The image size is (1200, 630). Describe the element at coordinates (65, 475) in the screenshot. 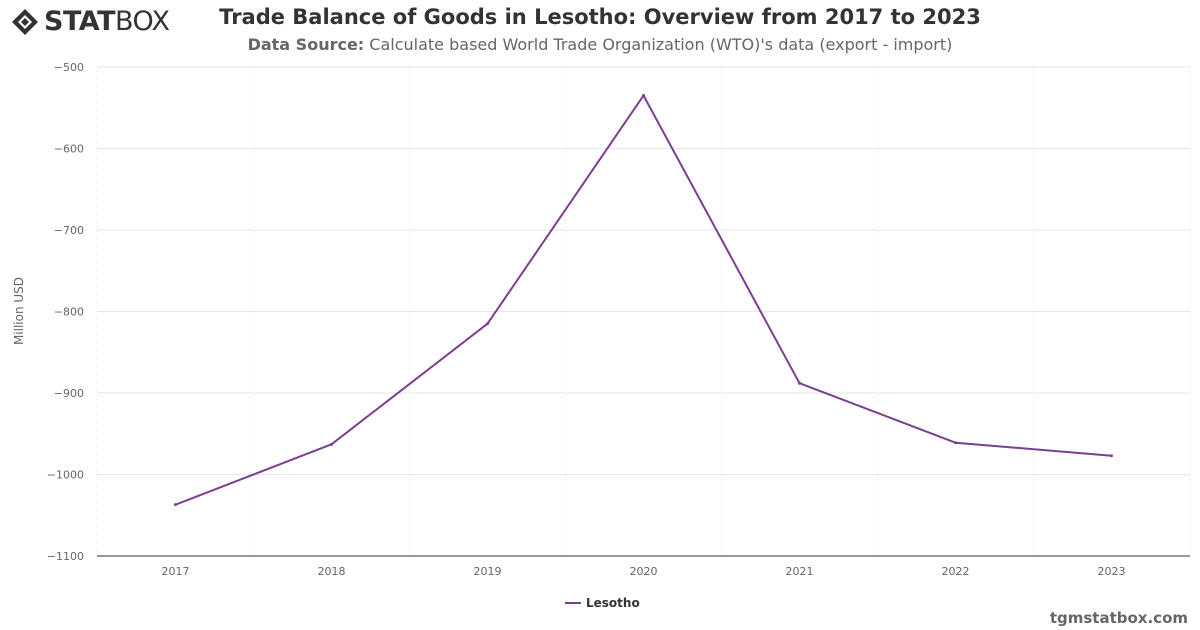

I see `y-tick-label: −1000` at that location.